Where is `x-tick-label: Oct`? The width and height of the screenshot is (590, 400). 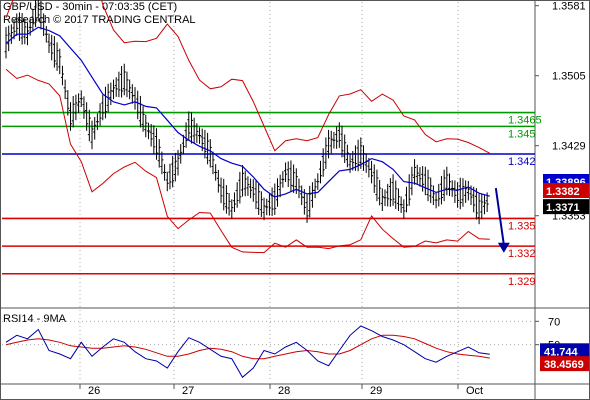 x-tick-label: Oct is located at coordinates (474, 391).